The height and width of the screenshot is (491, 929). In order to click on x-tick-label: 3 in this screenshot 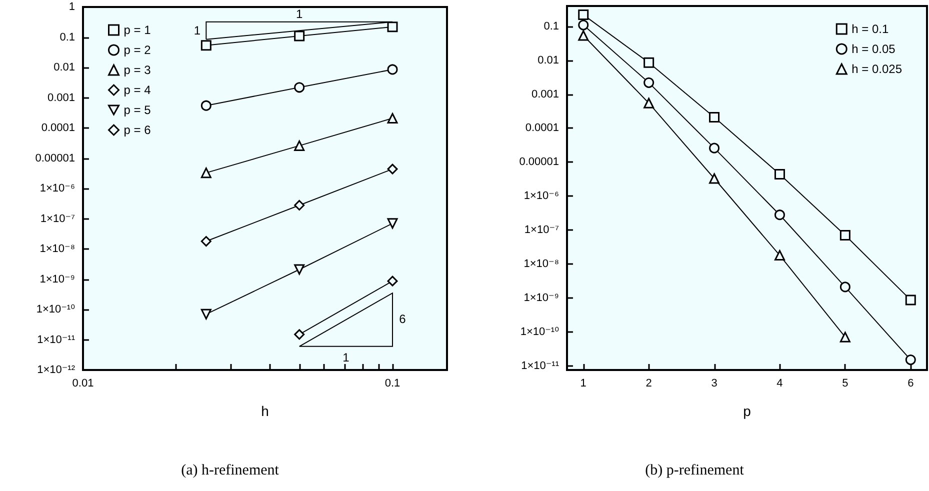, I will do `click(714, 384)`.